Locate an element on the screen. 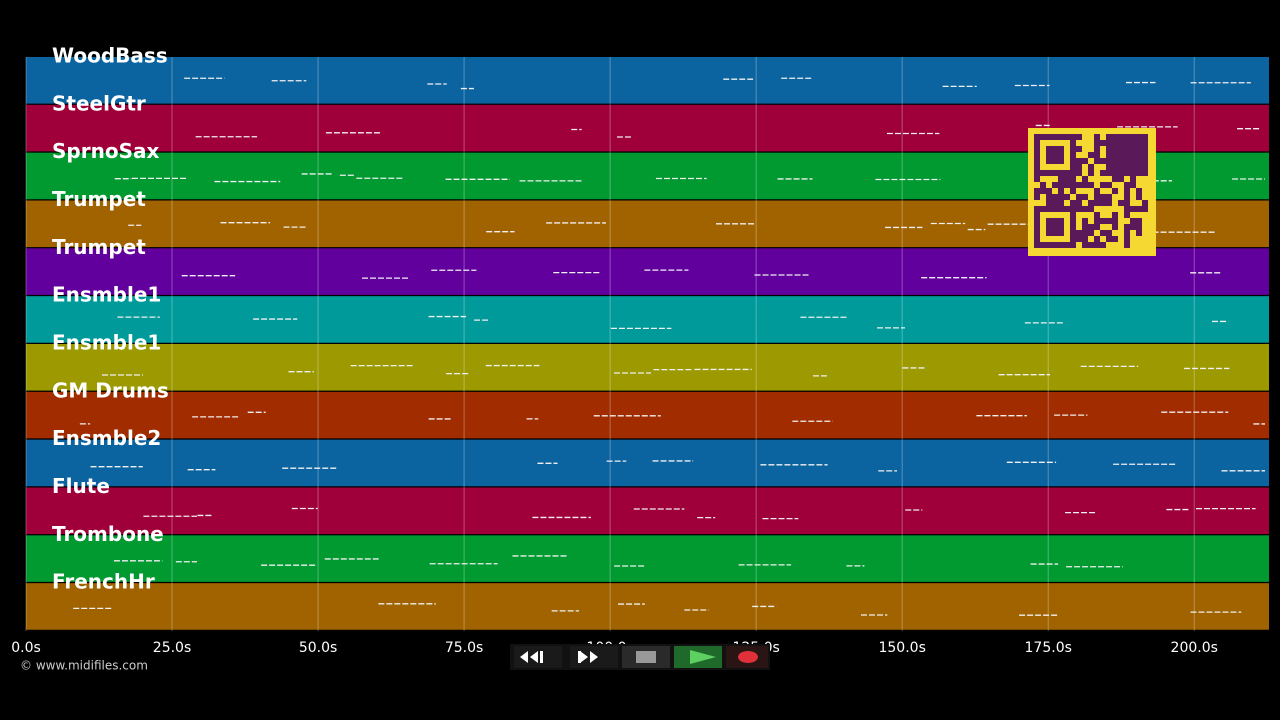 The image size is (1280, 720). forward-button is located at coordinates (594, 657).